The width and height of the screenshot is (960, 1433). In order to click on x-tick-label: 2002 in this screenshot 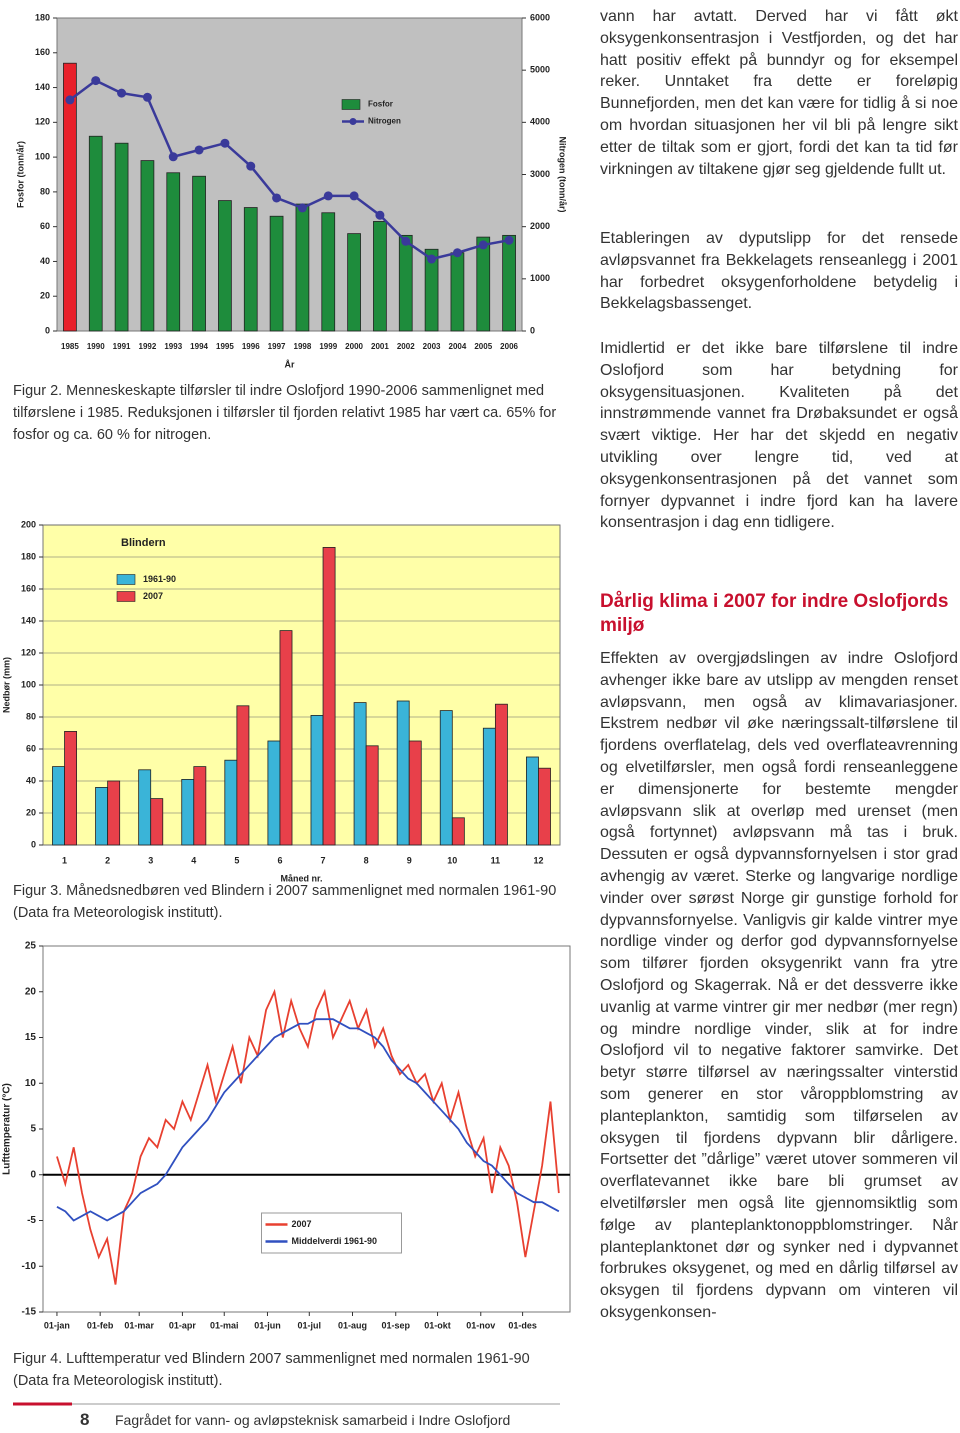, I will do `click(406, 346)`.